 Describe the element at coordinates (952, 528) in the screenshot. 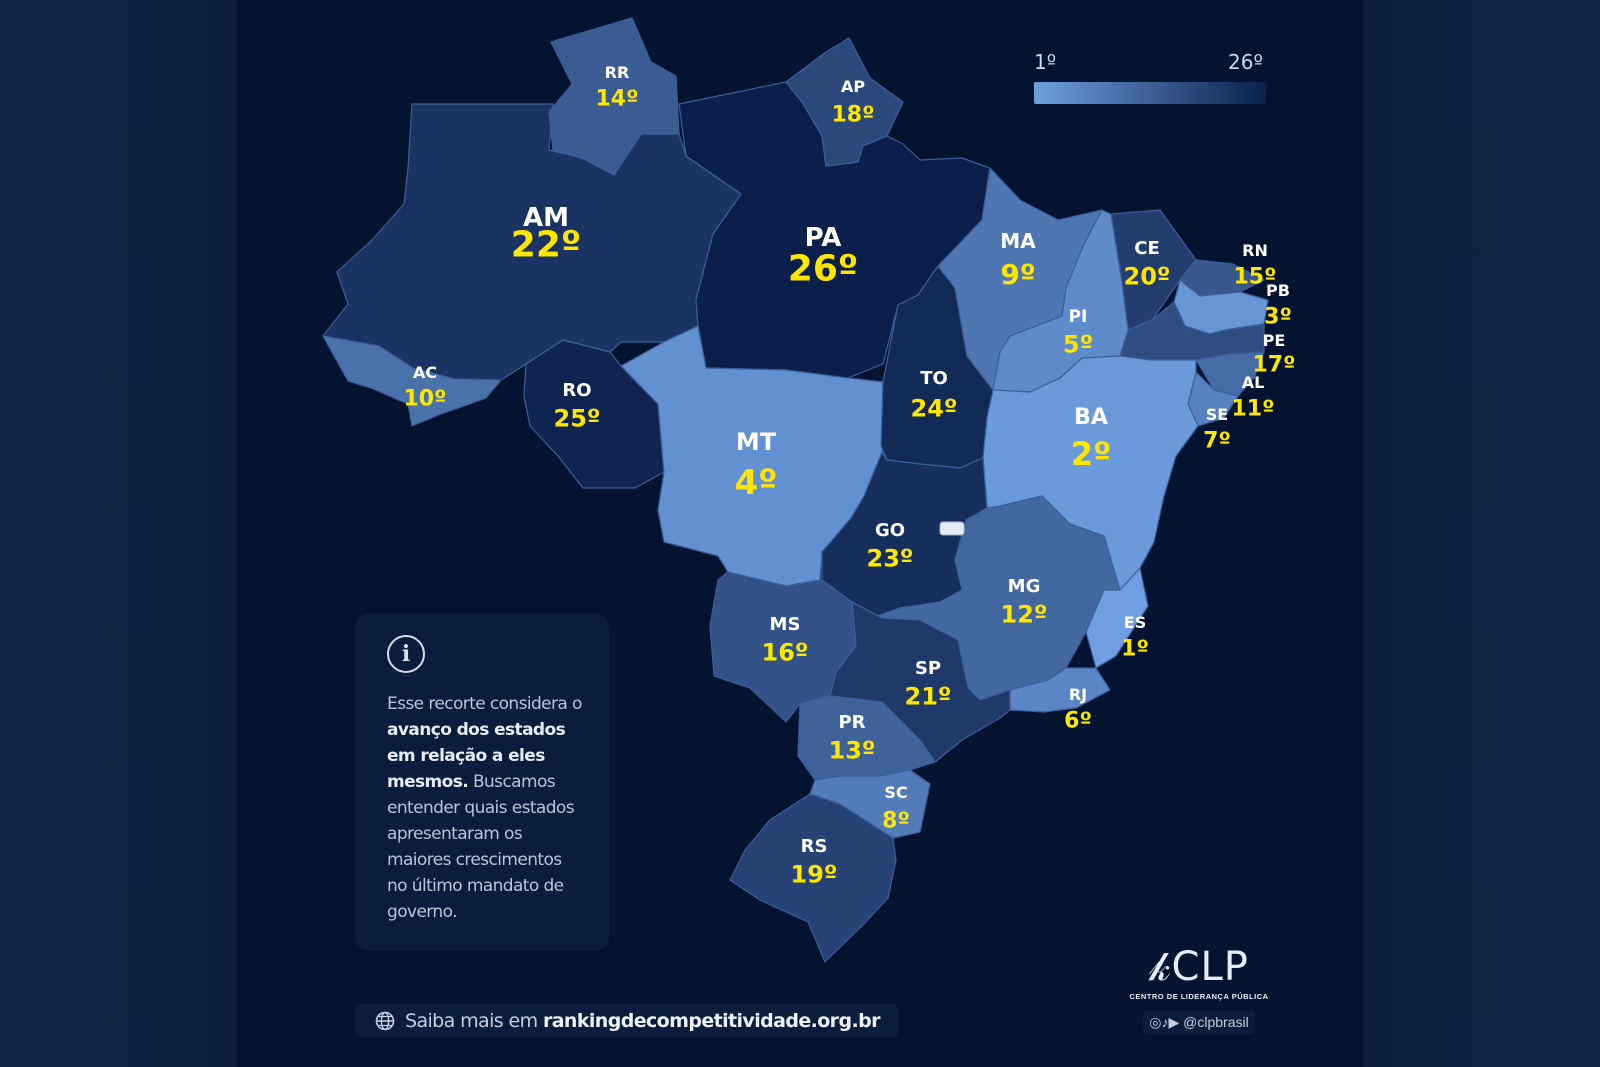

I see `df-marker` at that location.